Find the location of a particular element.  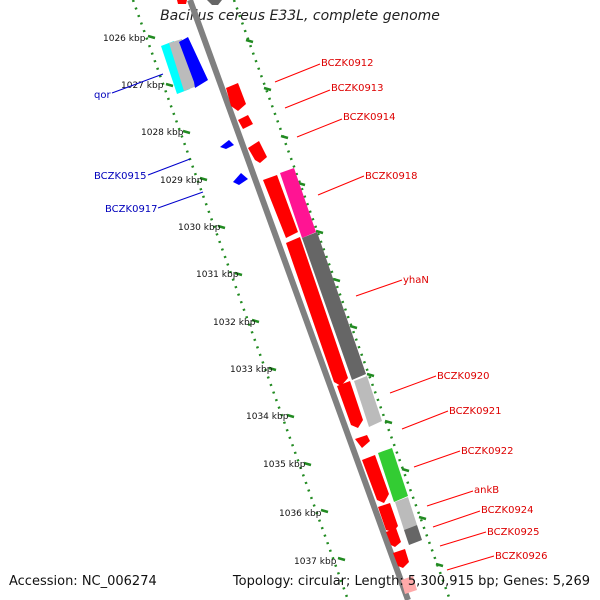

kbp-label: 1029 kbp is located at coordinates (181, 181).